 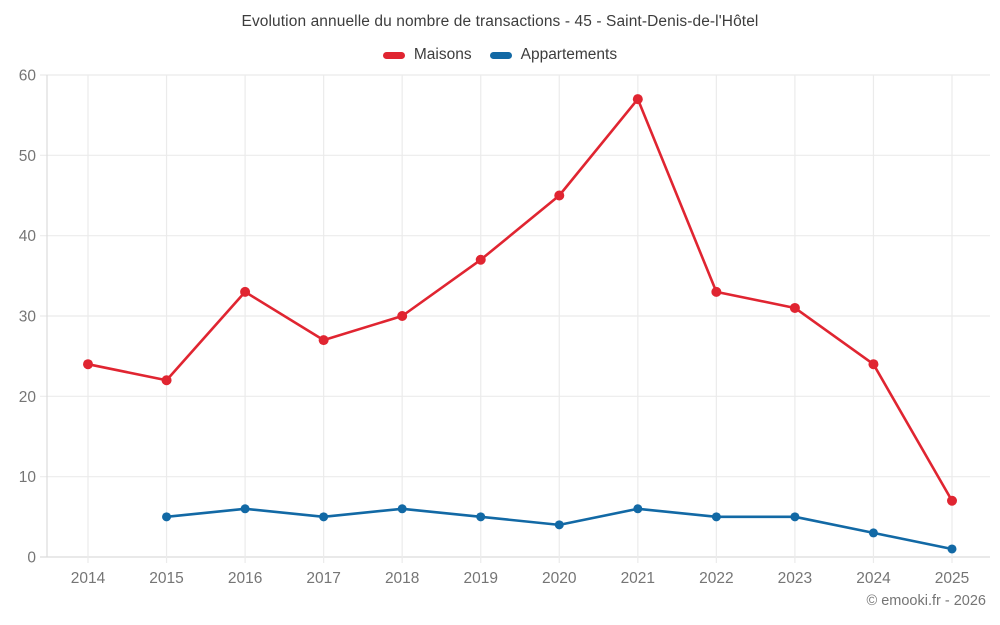 What do you see at coordinates (569, 54) in the screenshot?
I see `legend-label-appartements: Appartements` at bounding box center [569, 54].